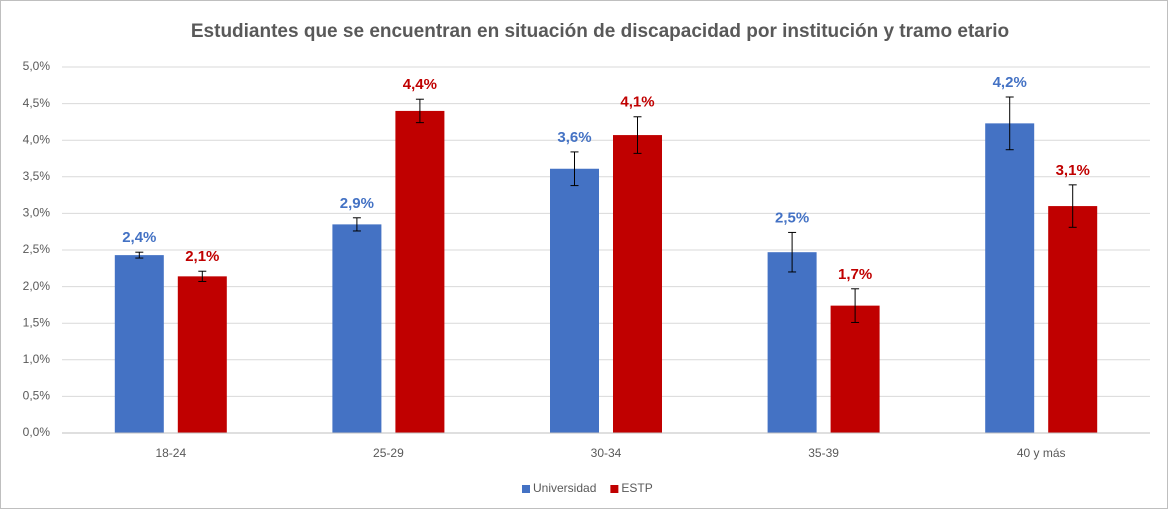  What do you see at coordinates (139, 237) in the screenshot?
I see `data-label: 2,4%` at bounding box center [139, 237].